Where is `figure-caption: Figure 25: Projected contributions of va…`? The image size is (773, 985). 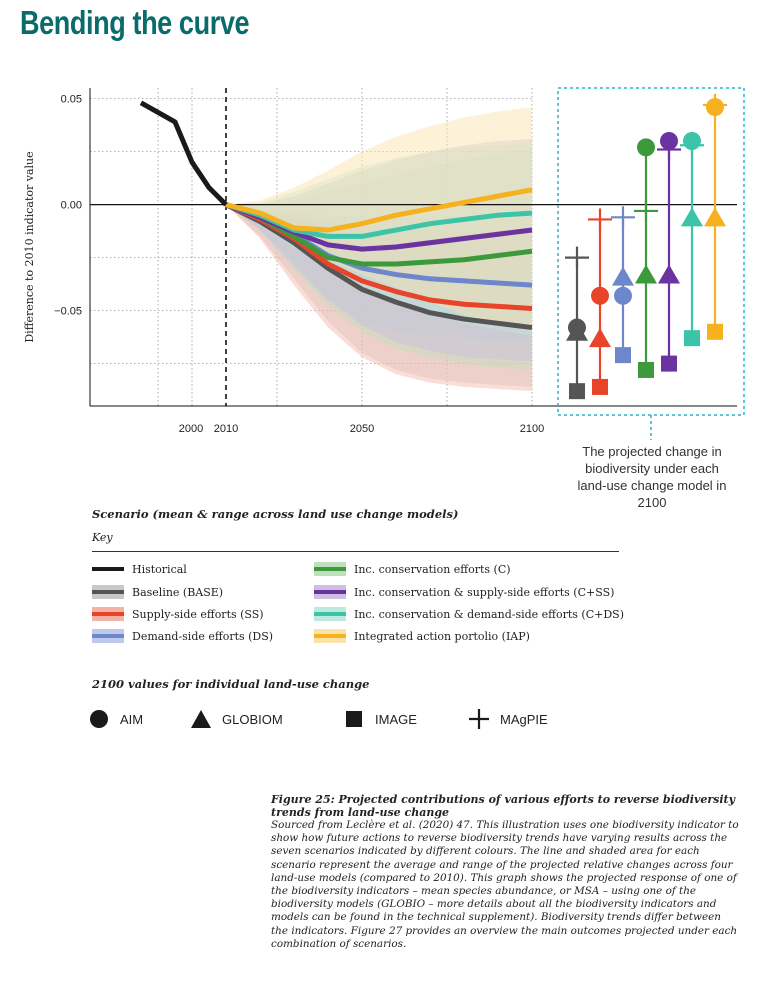
figure-caption: Figure 25: Projected contributions of va… is located at coordinates (506, 872).